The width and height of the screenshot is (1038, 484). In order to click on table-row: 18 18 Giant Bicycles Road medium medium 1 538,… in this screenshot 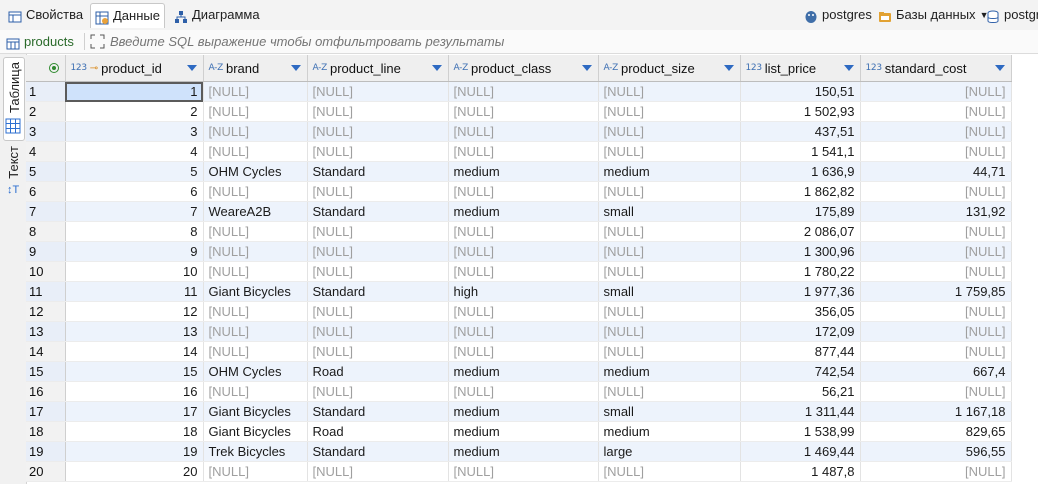, I will do `click(519, 431)`.